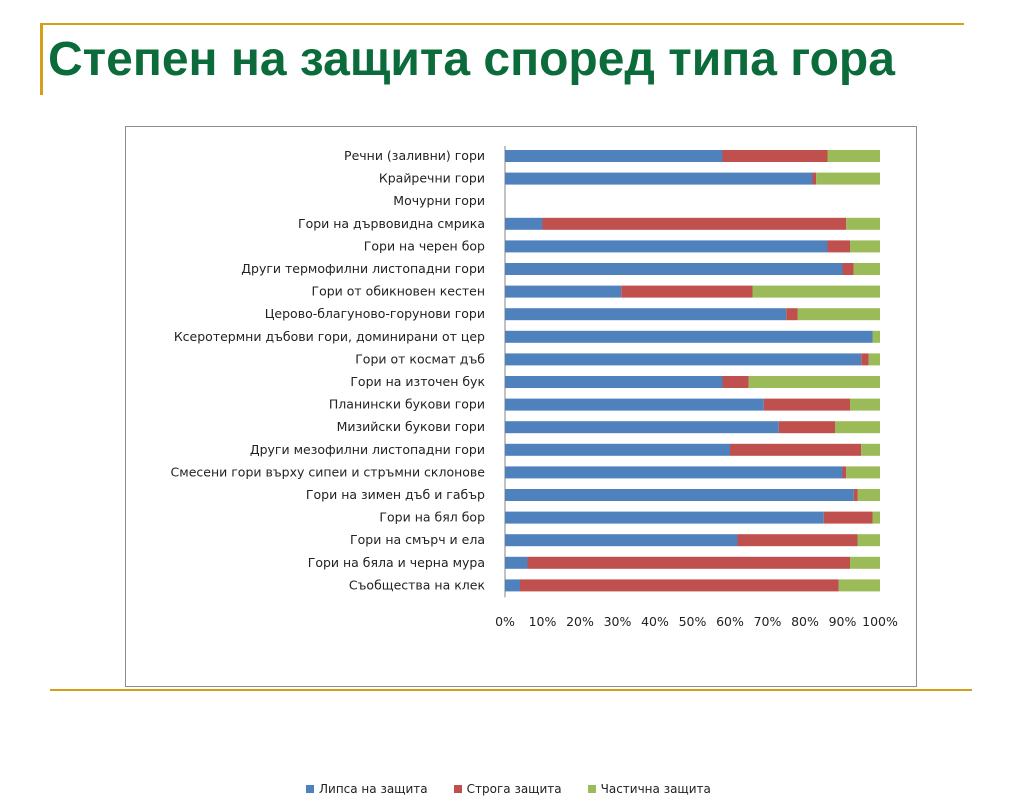 This screenshot has width=1024, height=796. Describe the element at coordinates (417, 584) in the screenshot. I see `category-label: Съобщества на клек` at that location.